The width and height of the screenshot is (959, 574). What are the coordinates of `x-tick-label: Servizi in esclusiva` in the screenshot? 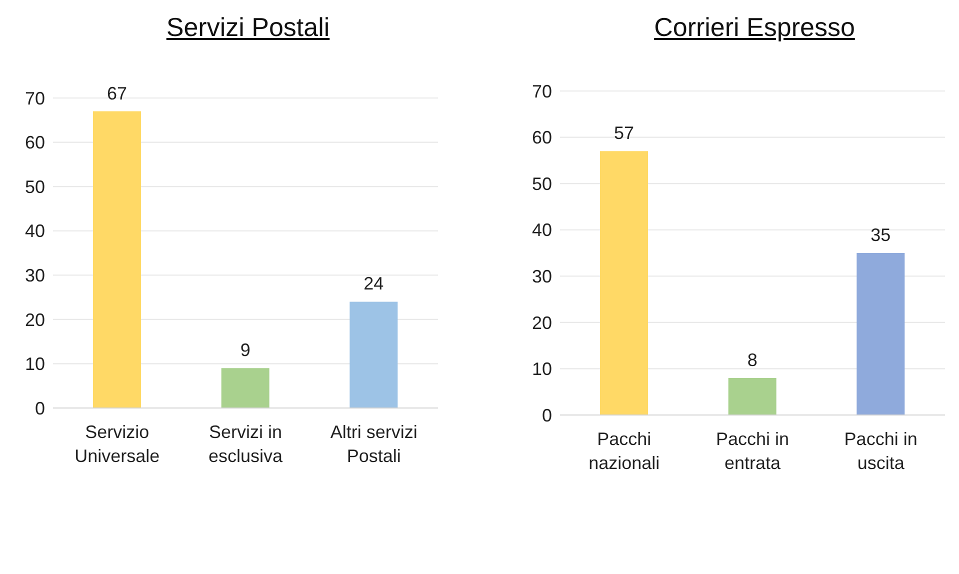 It's located at (246, 444).